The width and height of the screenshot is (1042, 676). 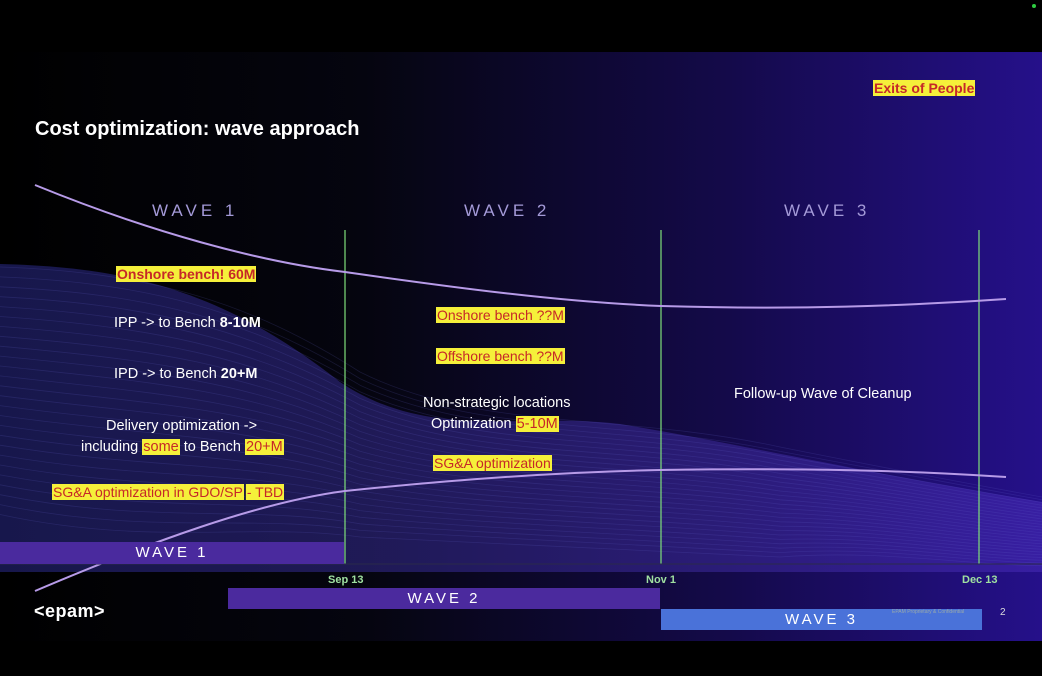 What do you see at coordinates (264, 447) in the screenshot?
I see `wave1-delivery-value: 20+M` at bounding box center [264, 447].